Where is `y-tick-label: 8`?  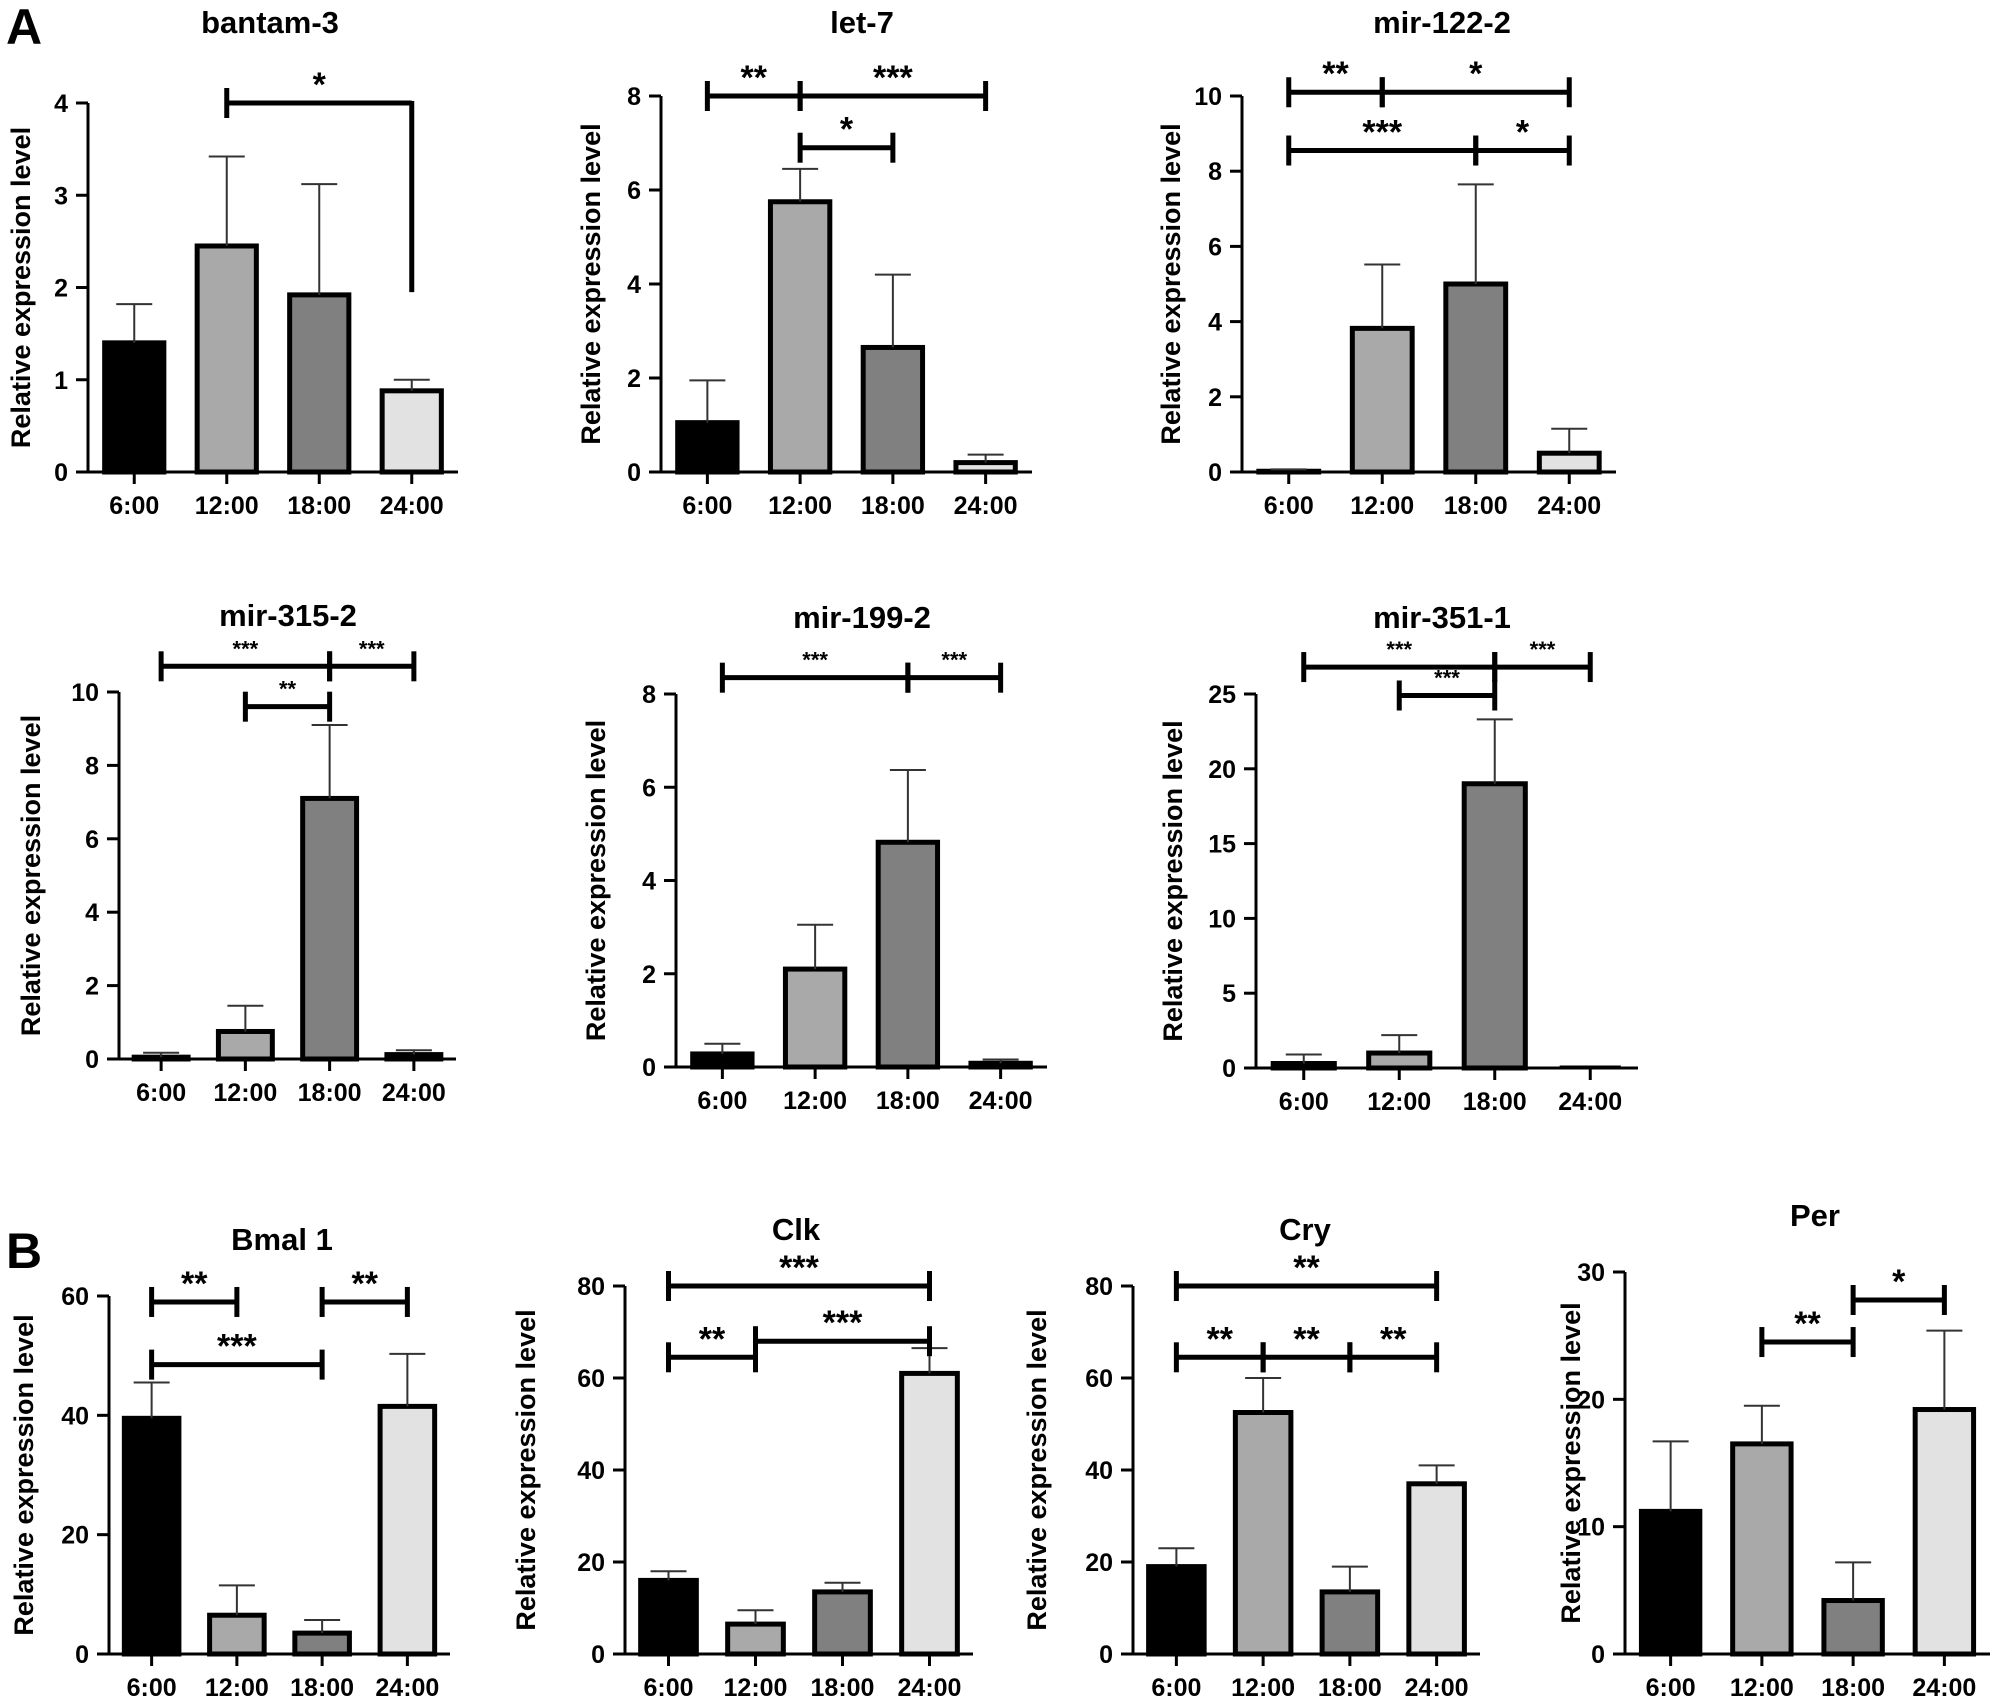 y-tick-label: 8 is located at coordinates (1215, 172).